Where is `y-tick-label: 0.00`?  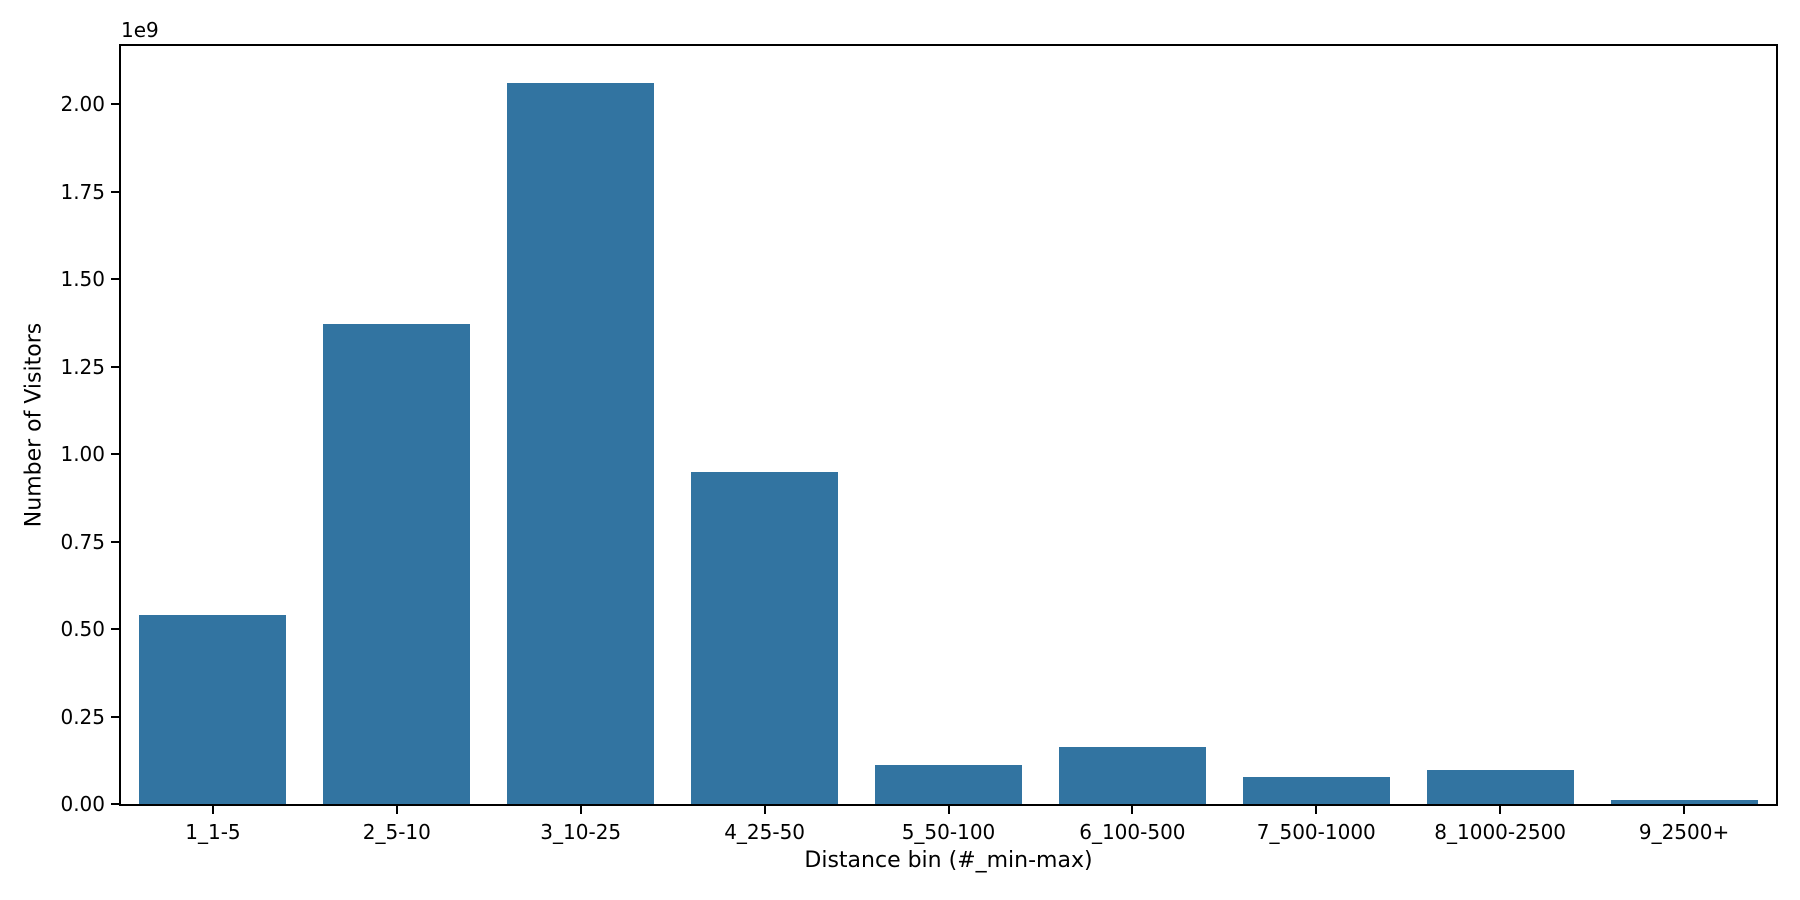 y-tick-label: 0.00 is located at coordinates (82, 804).